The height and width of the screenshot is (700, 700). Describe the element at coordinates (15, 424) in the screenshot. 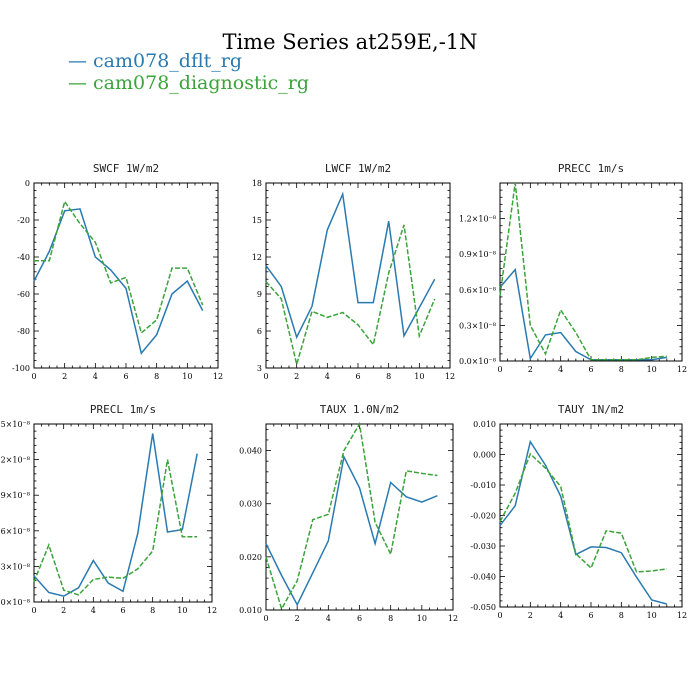

I see `y-tick-label: 1.5×10⁻⁸` at that location.